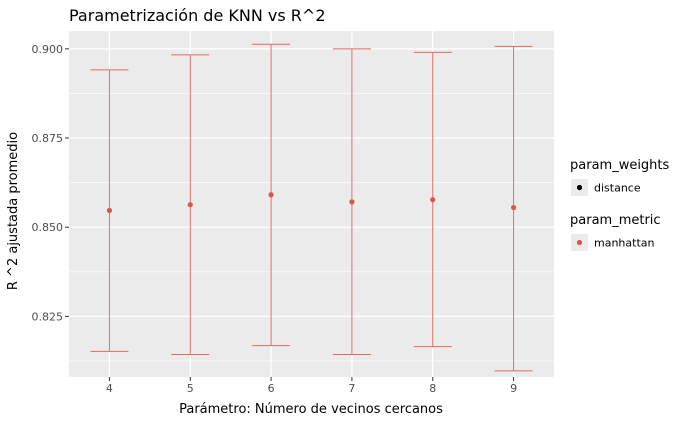 This screenshot has width=691, height=427. What do you see at coordinates (620, 177) in the screenshot?
I see `legend-group: param_weights distance` at bounding box center [620, 177].